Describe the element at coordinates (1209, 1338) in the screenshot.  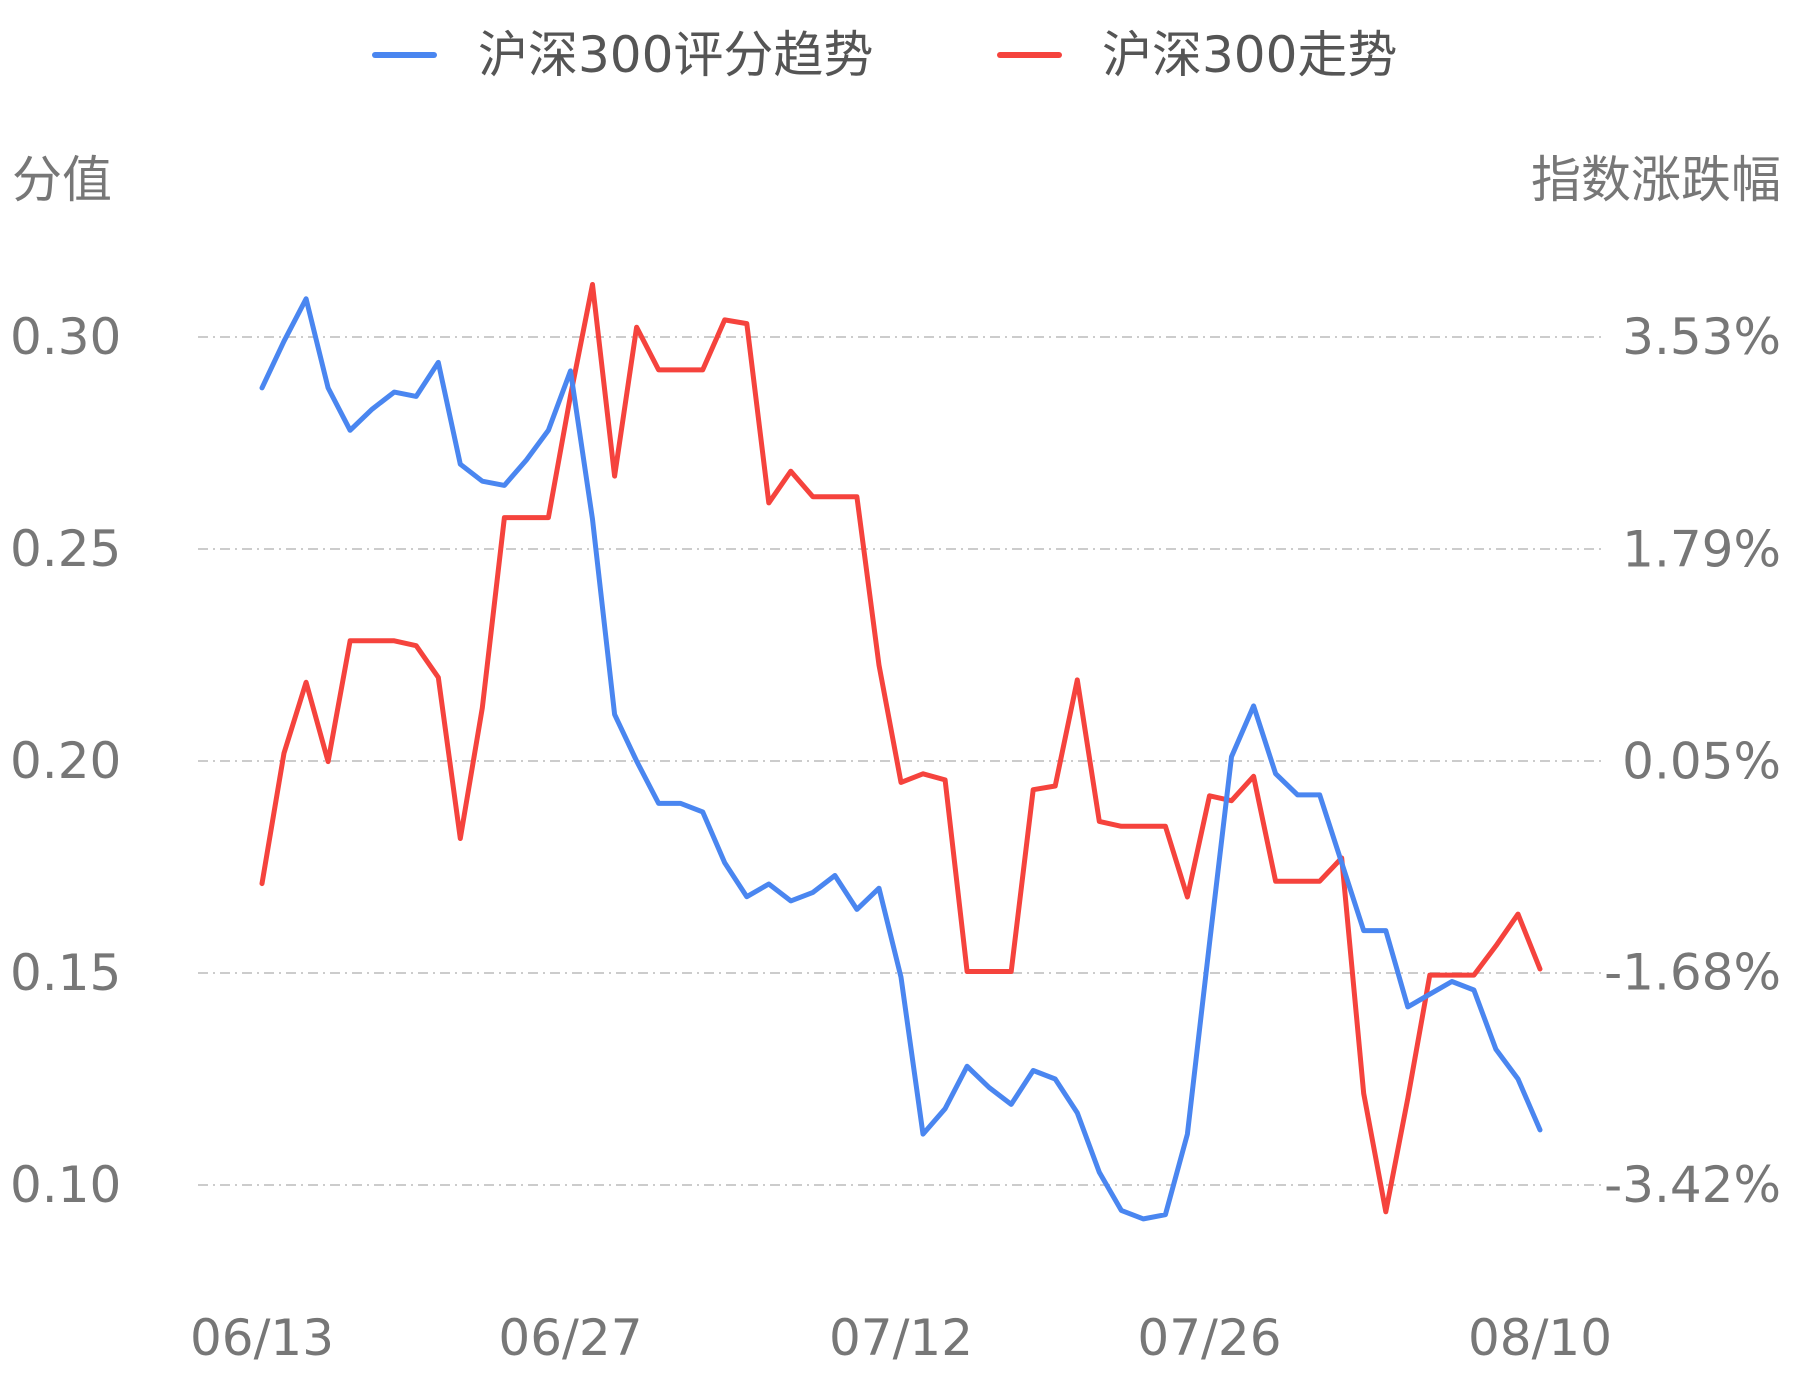
I see `x-tick-label: 07/26` at that location.